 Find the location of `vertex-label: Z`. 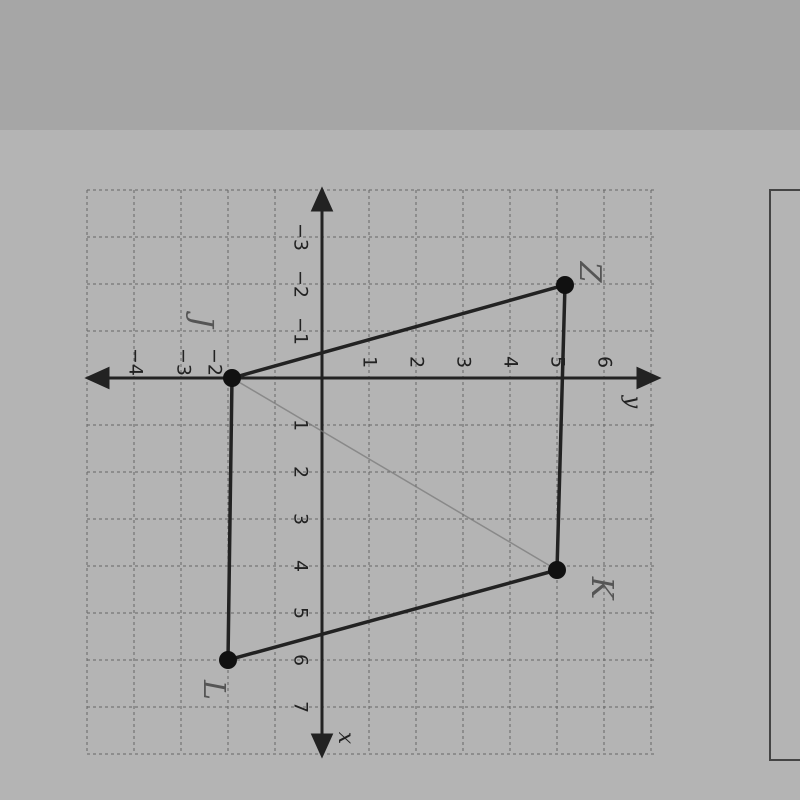

vertex-label: Z is located at coordinates (589, 272).